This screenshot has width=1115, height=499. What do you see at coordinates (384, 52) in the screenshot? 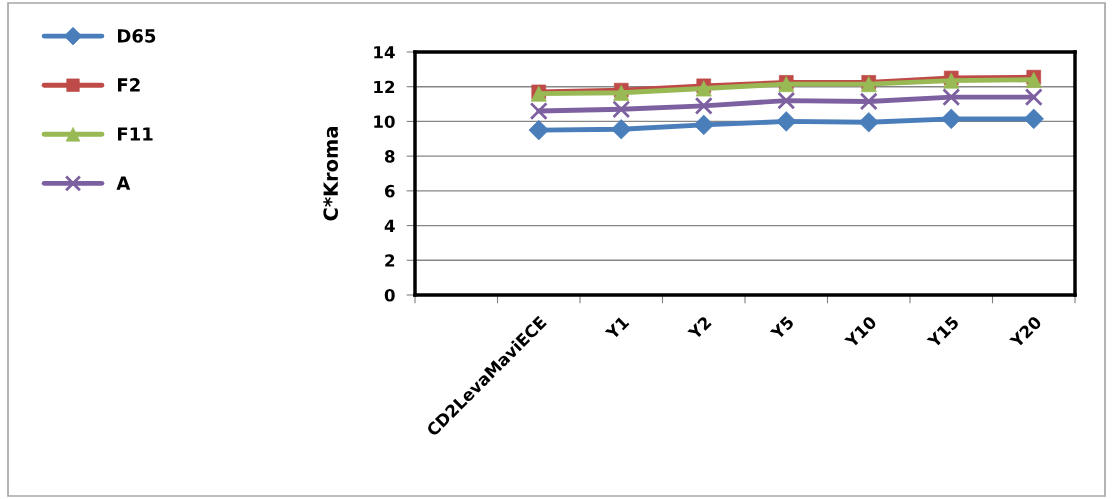
I see `y-tick-label: 14` at bounding box center [384, 52].